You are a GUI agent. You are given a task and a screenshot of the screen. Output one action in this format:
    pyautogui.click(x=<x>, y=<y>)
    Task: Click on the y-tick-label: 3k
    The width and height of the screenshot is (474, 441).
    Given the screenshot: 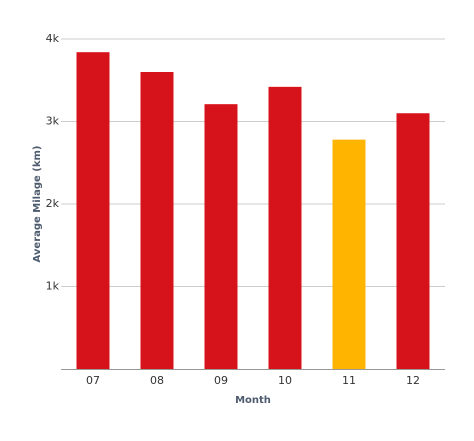 What is the action you would take?
    pyautogui.click(x=53, y=121)
    